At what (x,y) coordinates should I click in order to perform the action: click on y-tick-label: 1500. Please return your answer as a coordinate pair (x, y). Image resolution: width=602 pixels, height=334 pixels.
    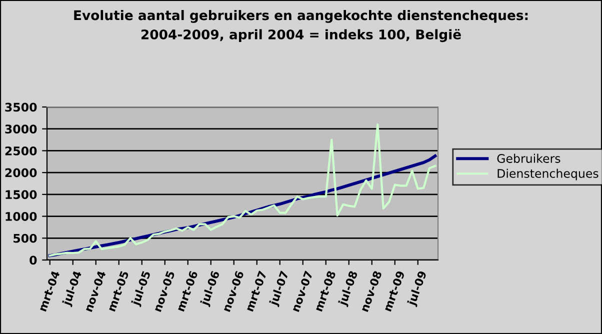
    Looking at the image, I should click on (21, 195).